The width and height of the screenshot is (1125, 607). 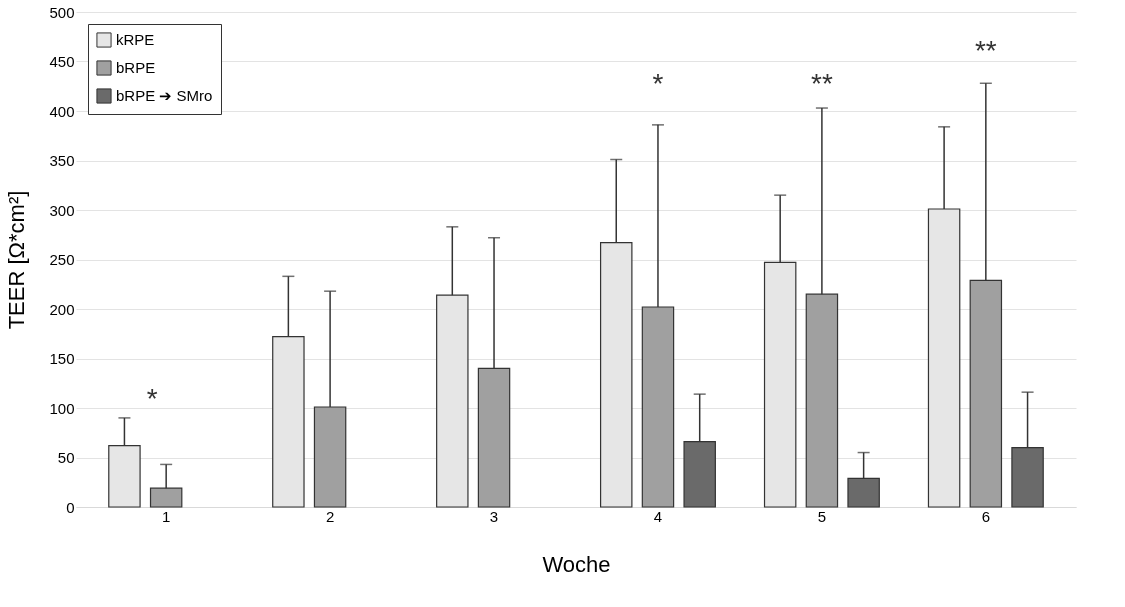 I want to click on legend-label: bRPE ➔ SMro, so click(x=164, y=95).